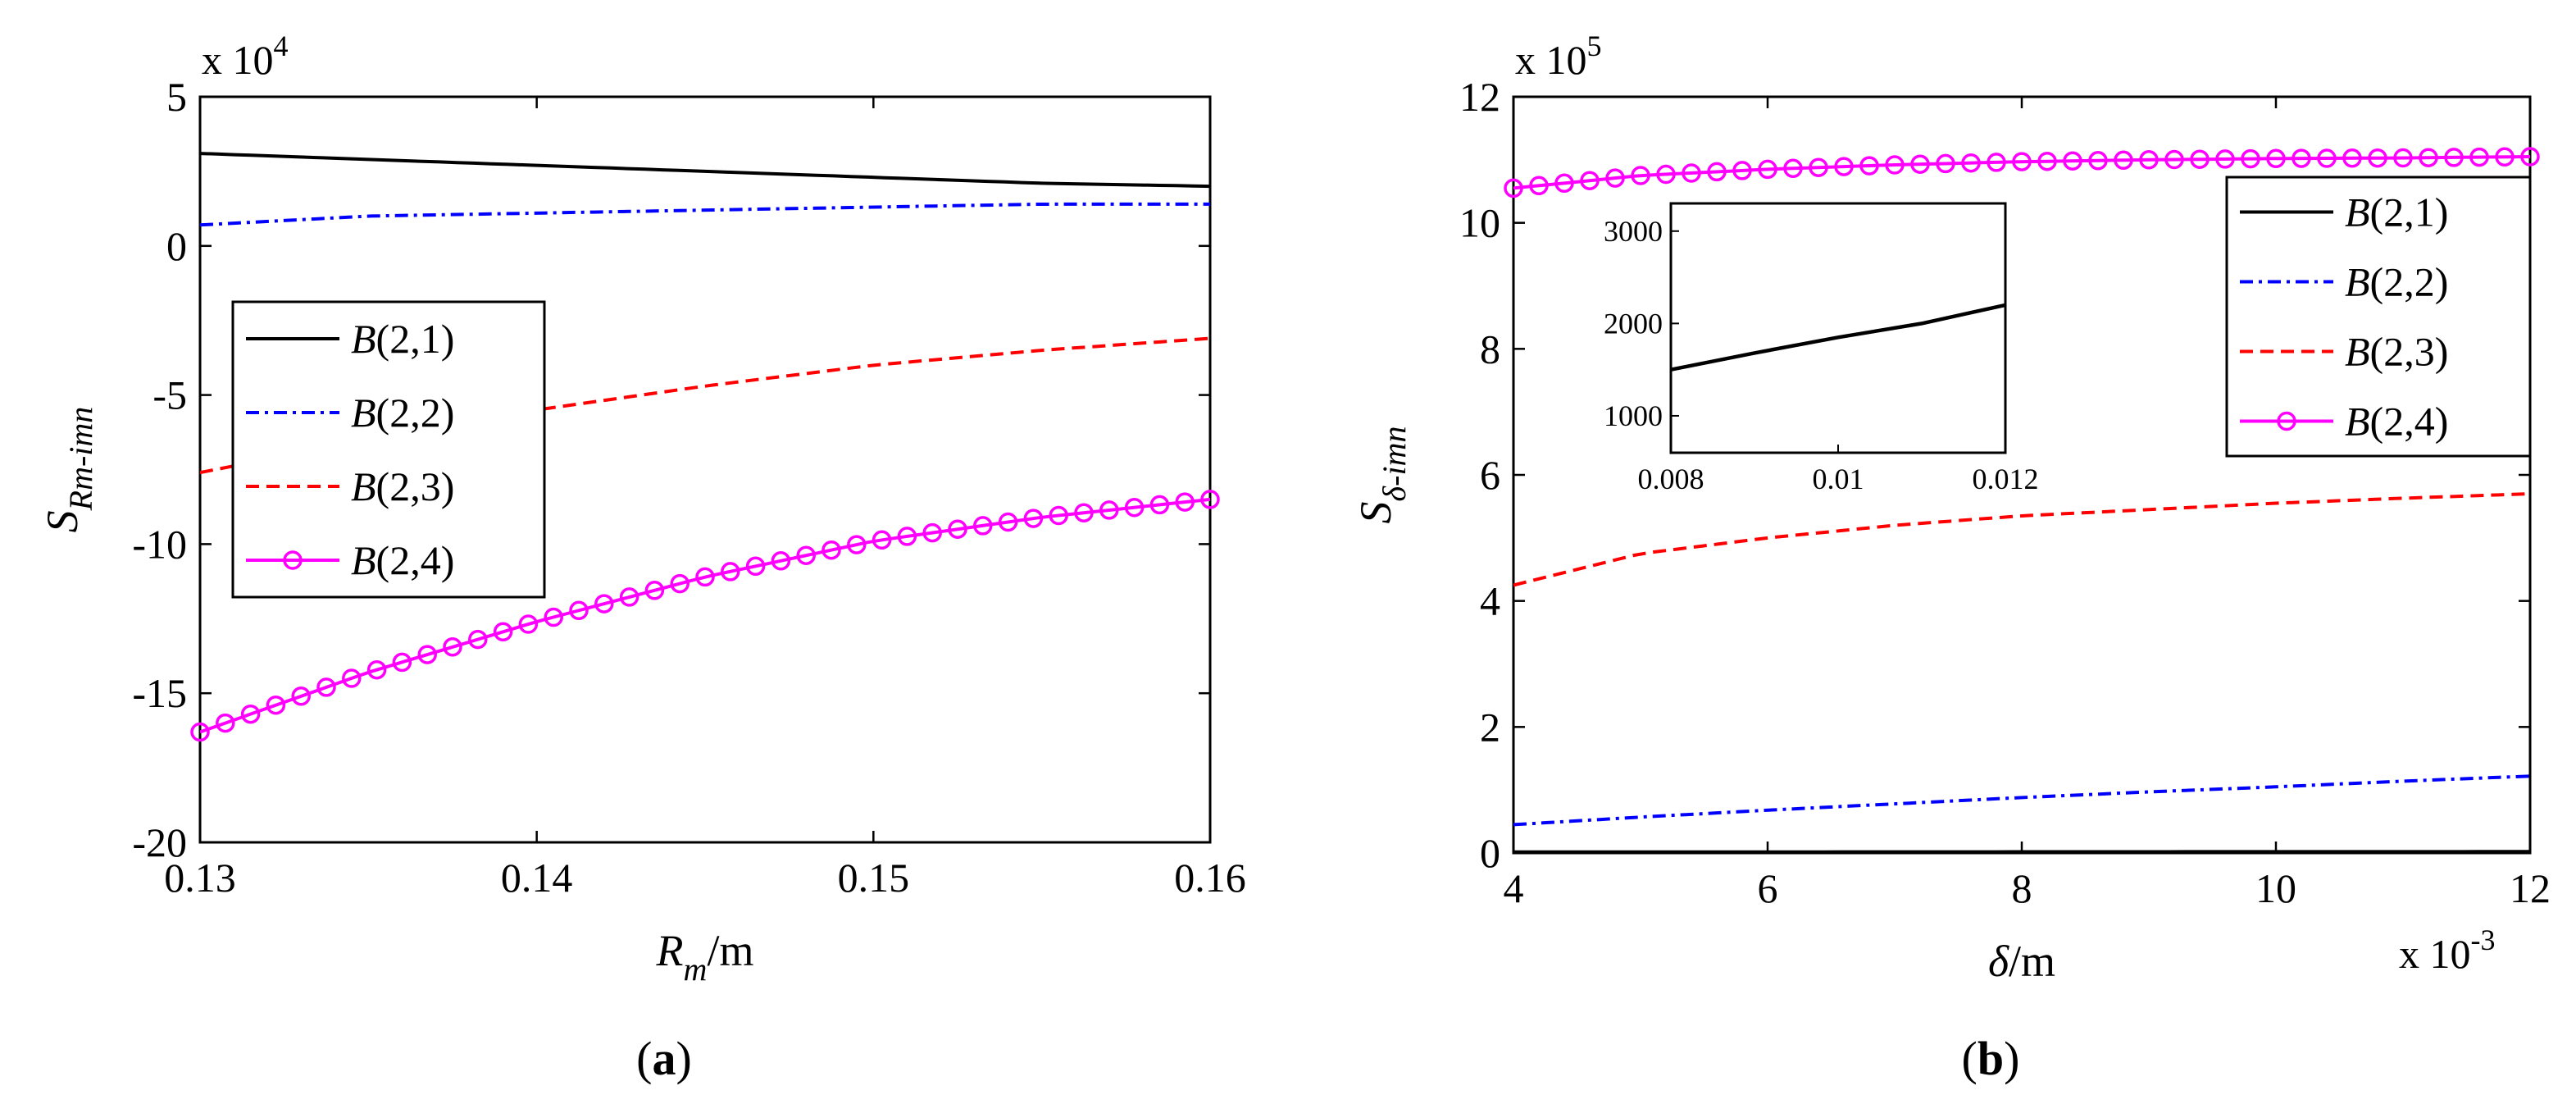 The image size is (2576, 1113). Describe the element at coordinates (159, 842) in the screenshot. I see `chart-a-ytick-label: -20` at that location.